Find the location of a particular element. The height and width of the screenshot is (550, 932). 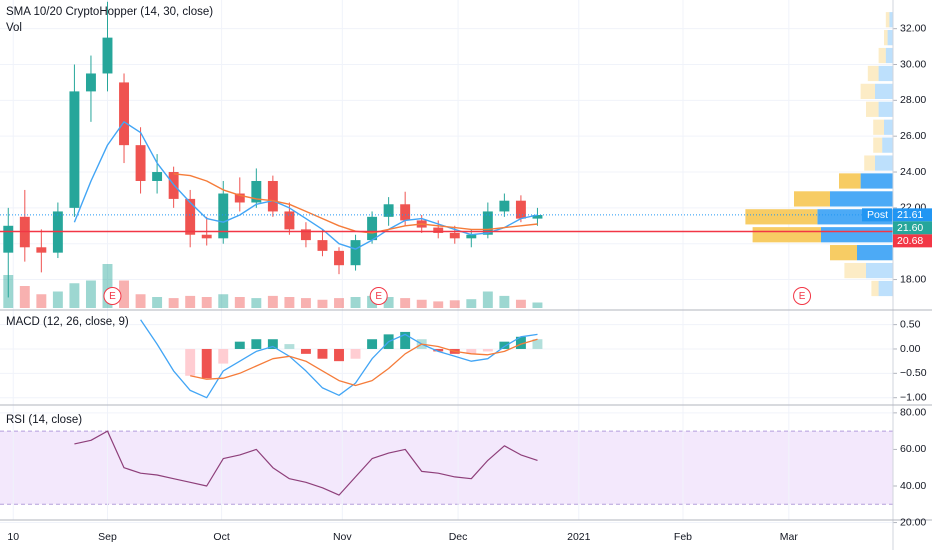

x-tick-label: 2021 is located at coordinates (579, 537).